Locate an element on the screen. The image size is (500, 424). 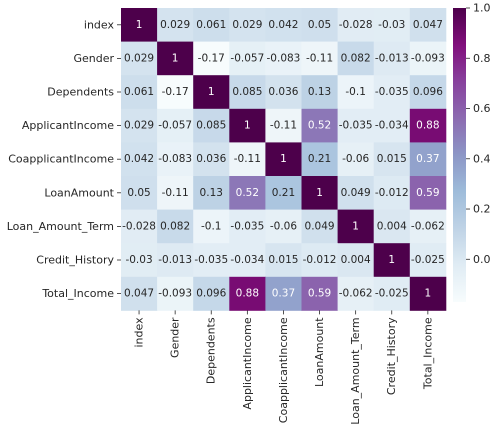
cell-value-label: 0.096 is located at coordinates (211, 294).